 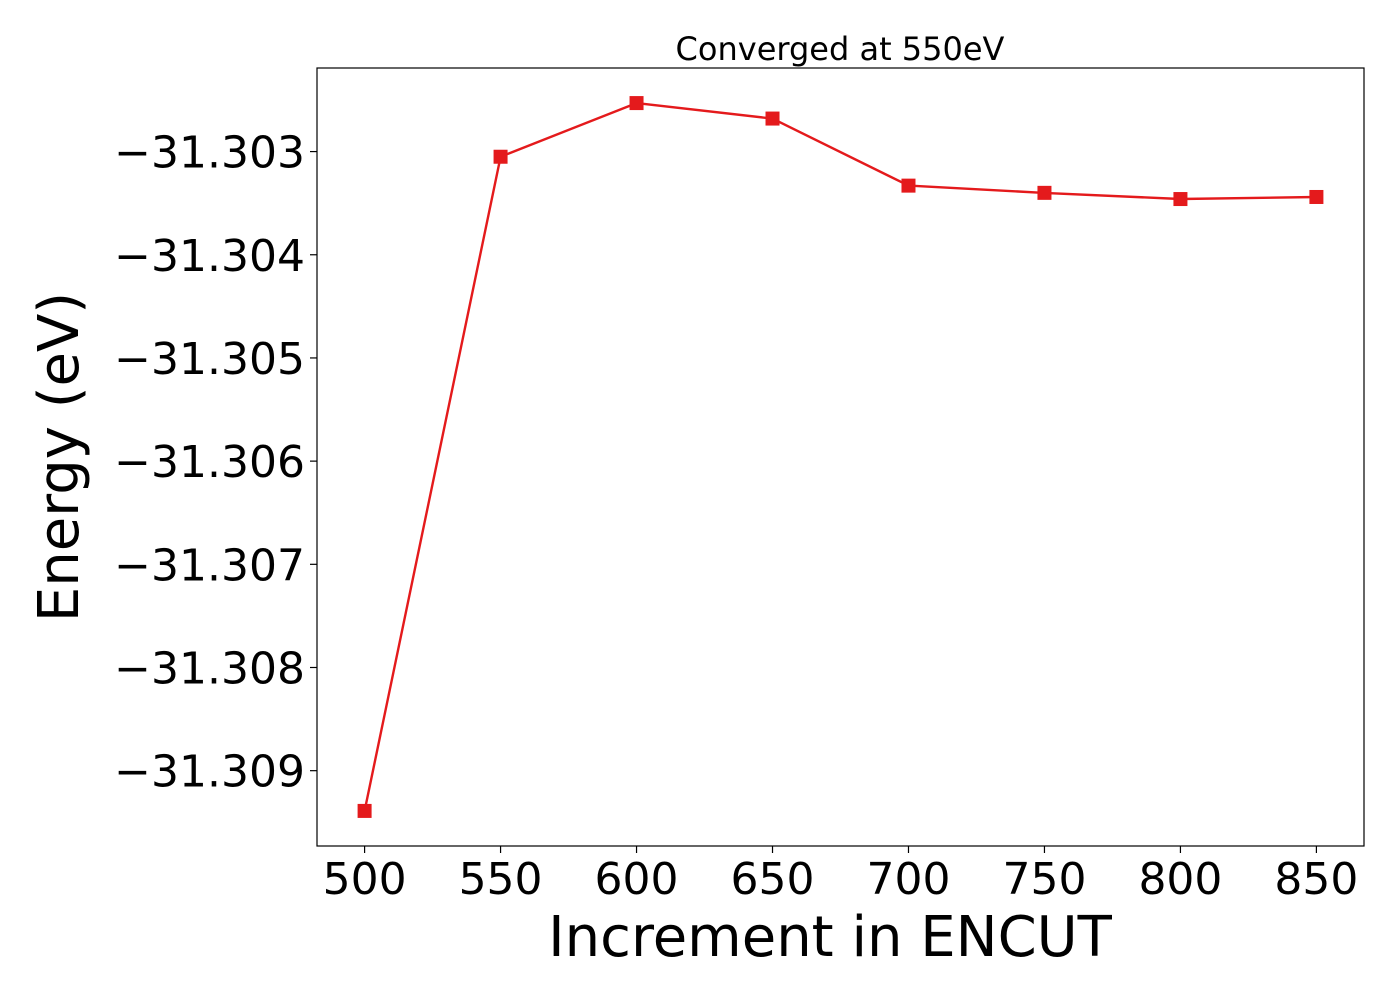 I want to click on x-tick-label: 650, so click(x=773, y=879).